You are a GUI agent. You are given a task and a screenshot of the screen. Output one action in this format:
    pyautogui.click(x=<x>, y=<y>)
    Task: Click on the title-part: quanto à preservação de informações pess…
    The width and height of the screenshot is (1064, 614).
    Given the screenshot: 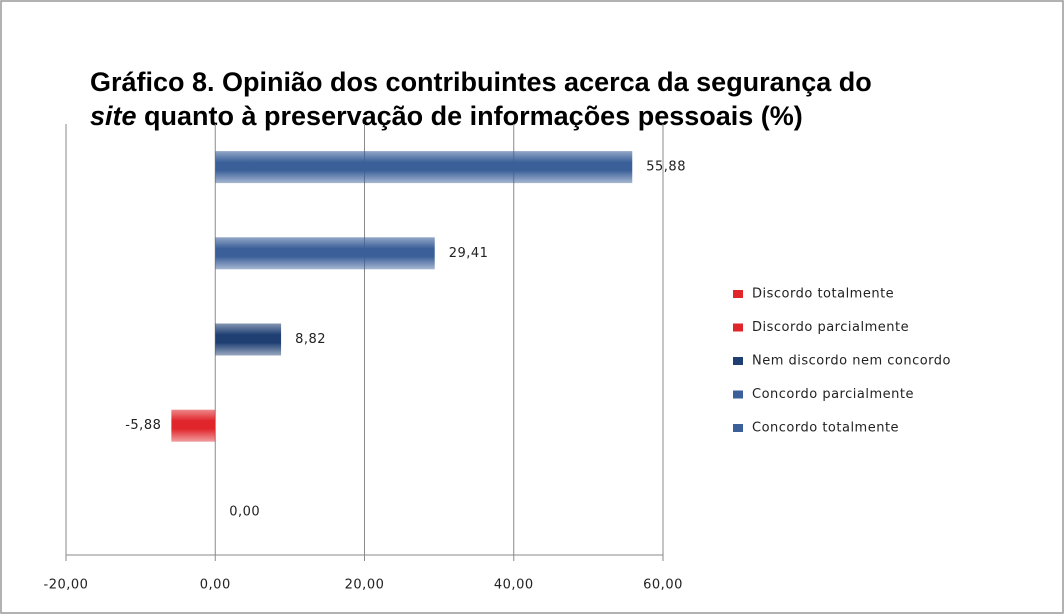 What is the action you would take?
    pyautogui.click(x=473, y=116)
    